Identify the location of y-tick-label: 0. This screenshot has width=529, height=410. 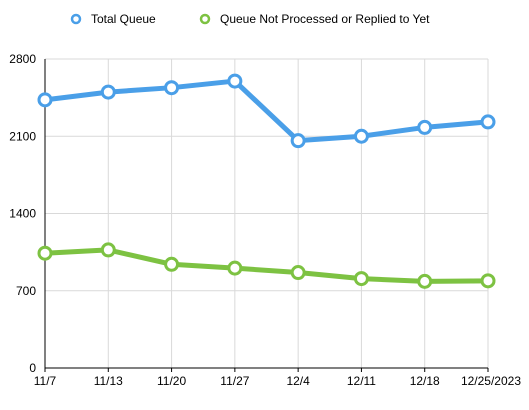
(32, 368).